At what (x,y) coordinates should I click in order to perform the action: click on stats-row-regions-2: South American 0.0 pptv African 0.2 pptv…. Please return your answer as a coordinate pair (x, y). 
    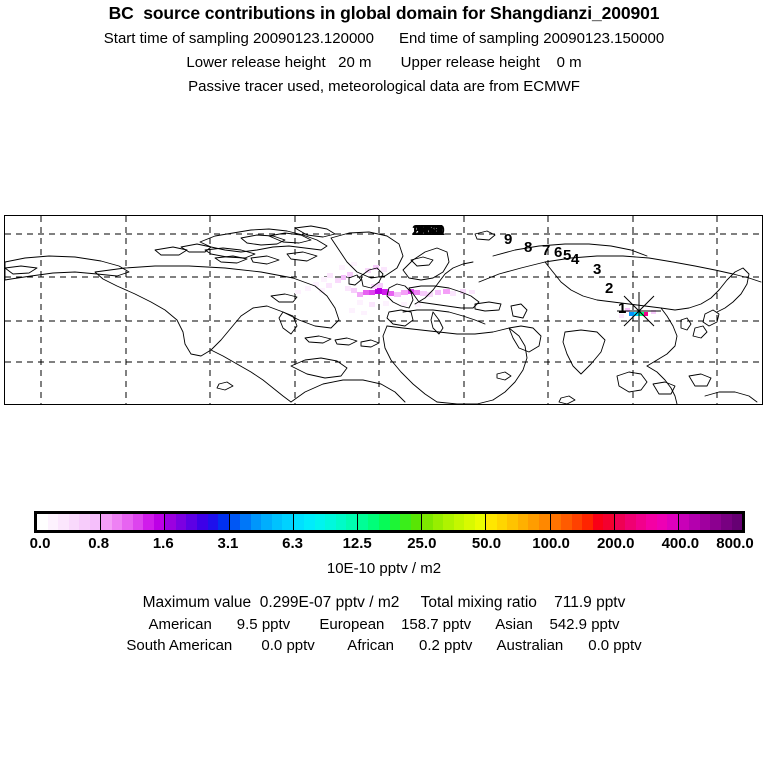
    Looking at the image, I should click on (384, 646).